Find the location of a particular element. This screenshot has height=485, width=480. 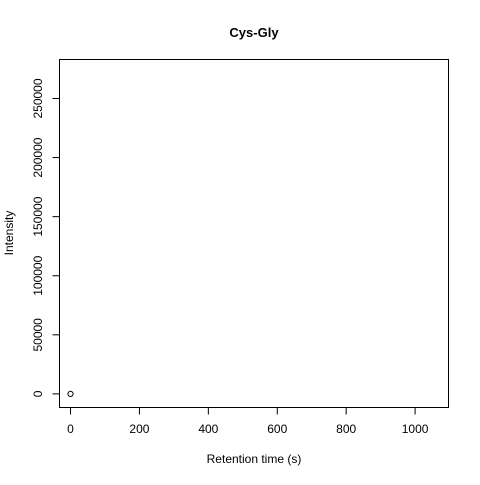

x-tick-label: 0 is located at coordinates (70, 429).